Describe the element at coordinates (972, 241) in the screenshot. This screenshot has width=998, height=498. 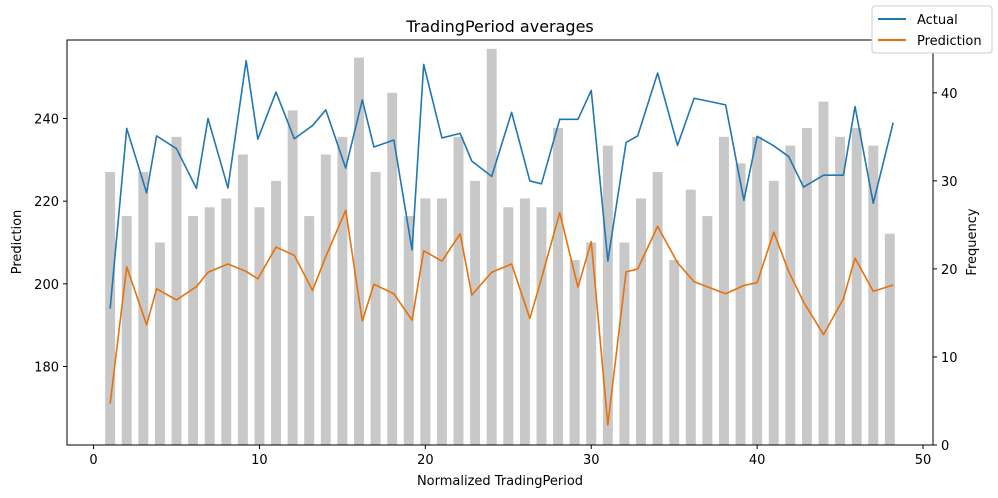
I see `y2-axis-label: Frequency` at that location.